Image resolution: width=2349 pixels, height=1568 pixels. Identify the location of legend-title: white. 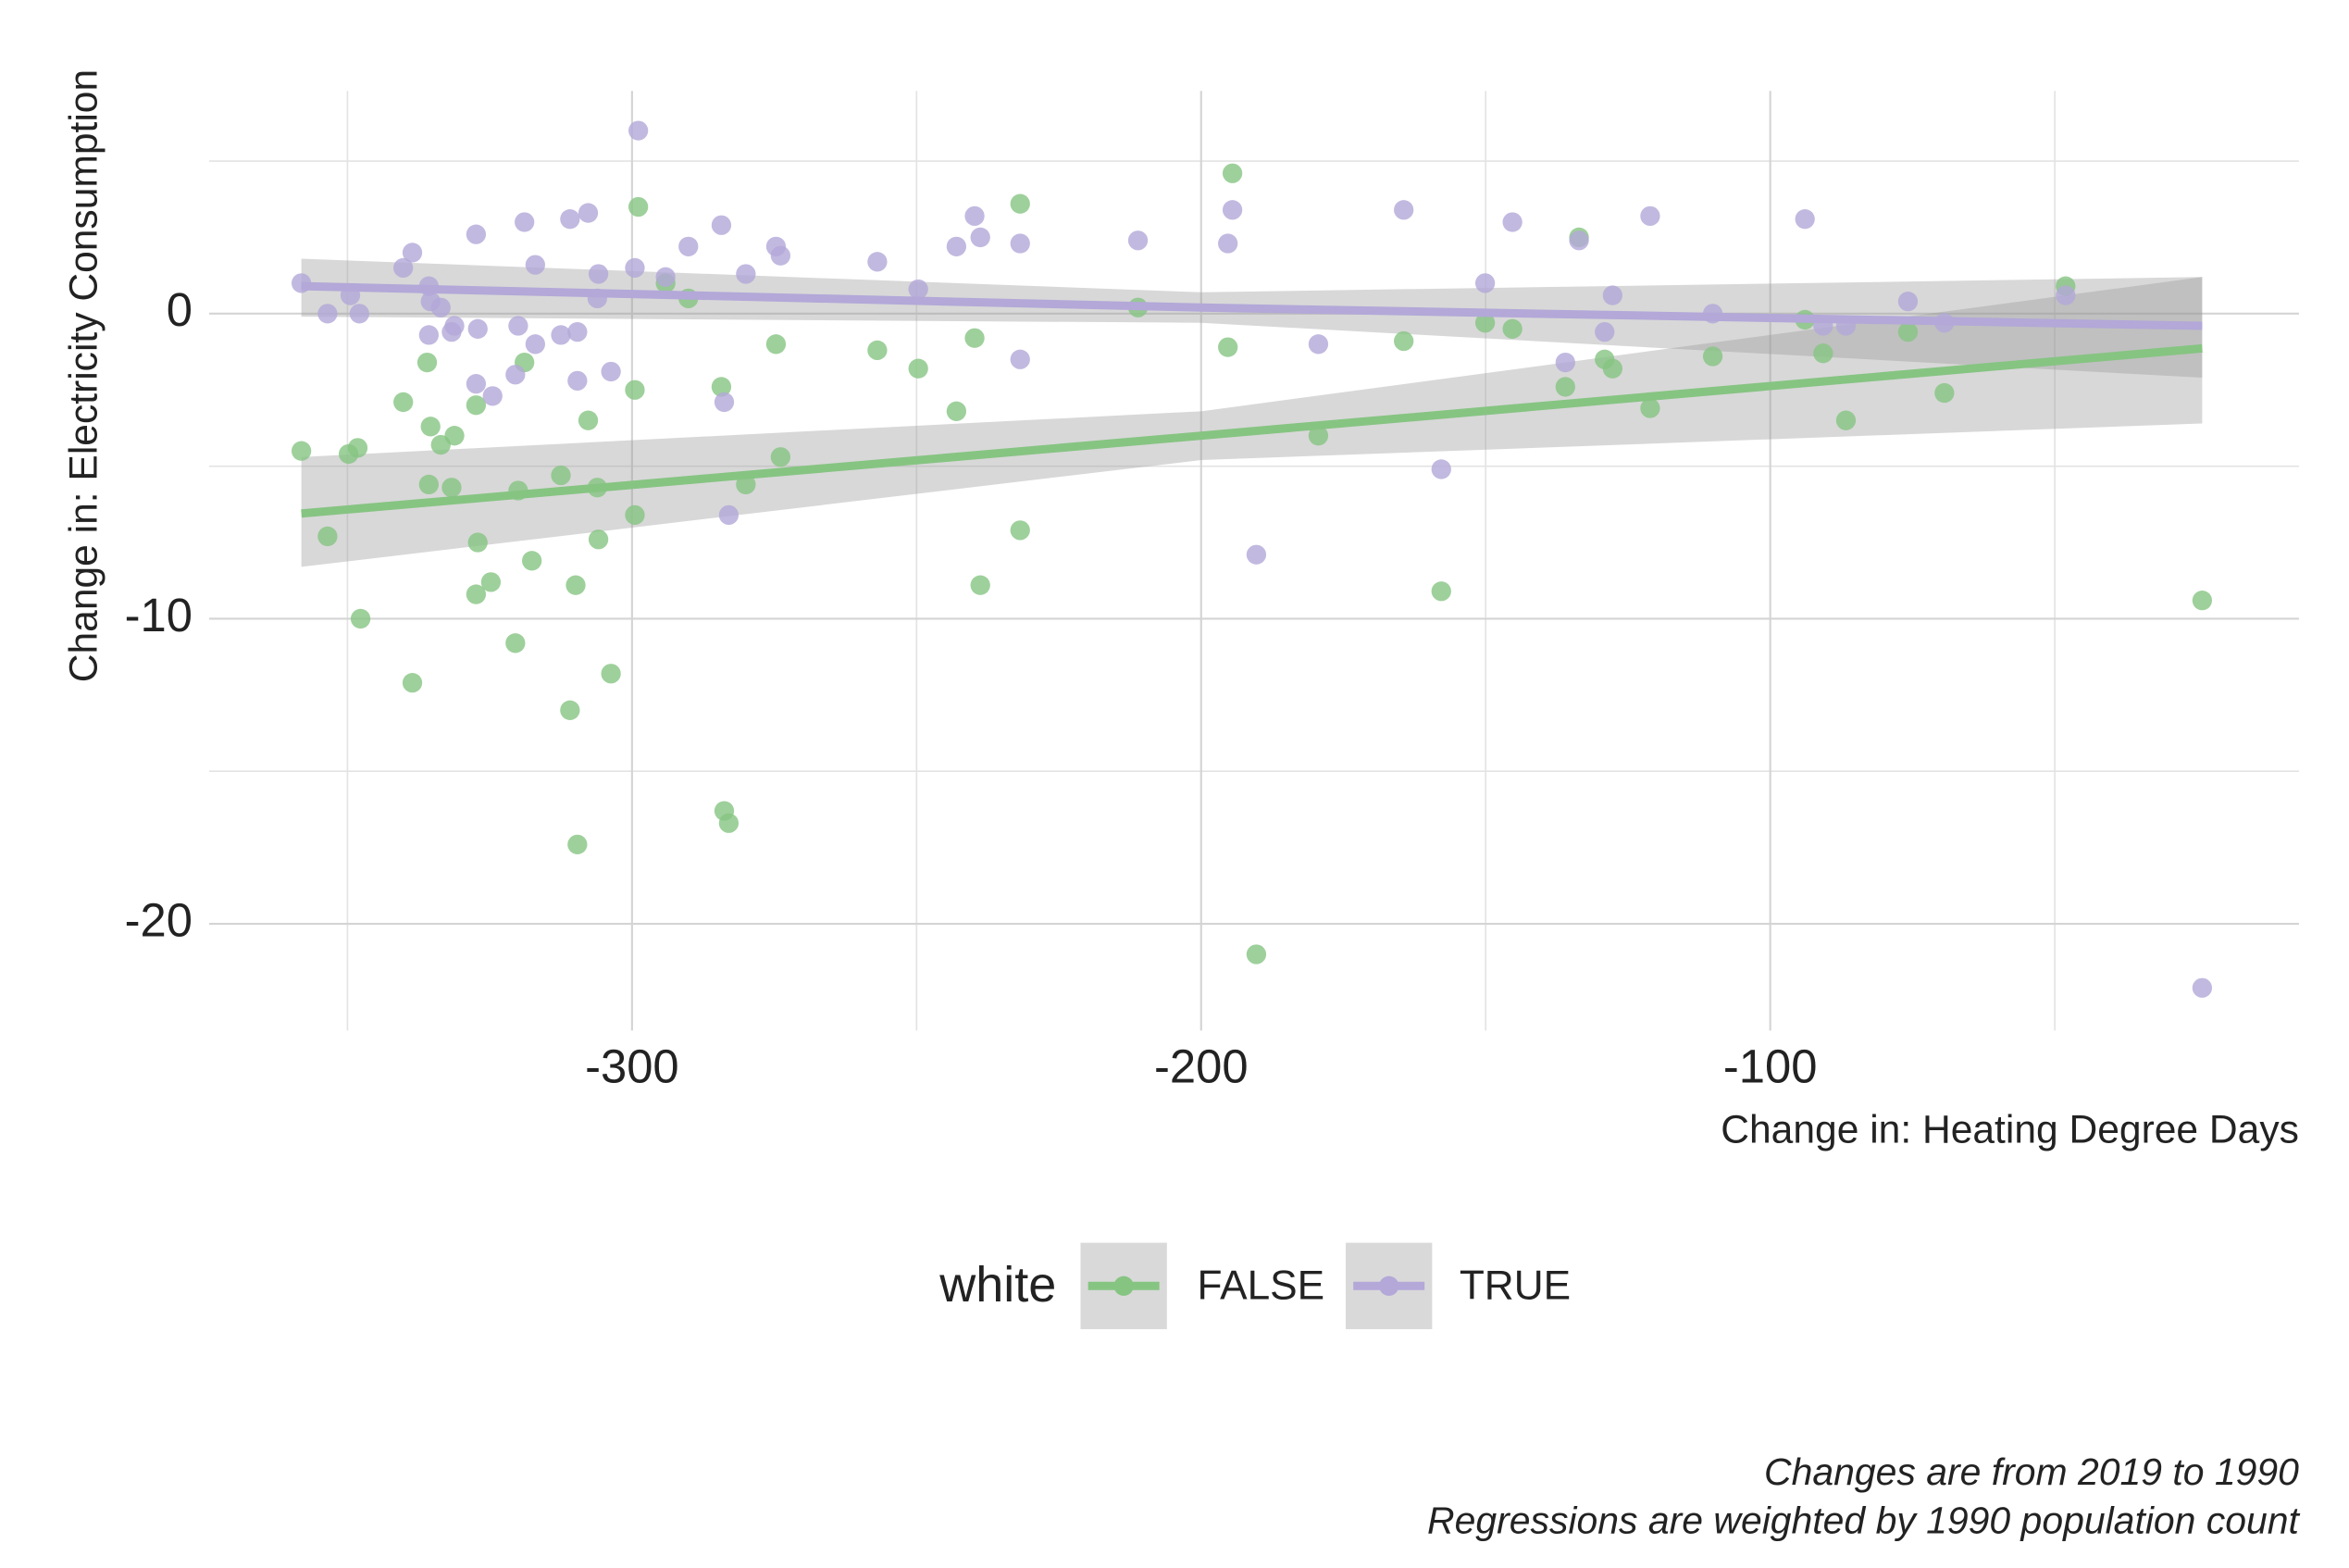
(997, 1285).